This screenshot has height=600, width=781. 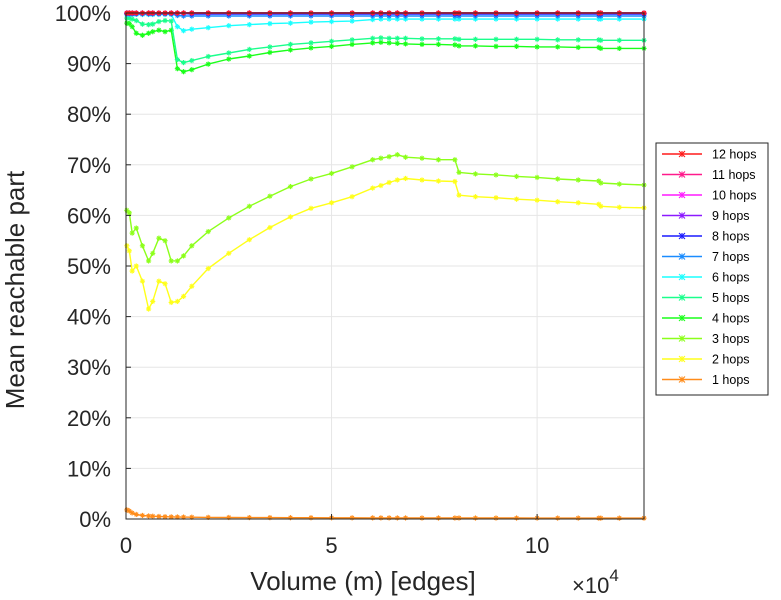 I want to click on y-tick-label: 0%, so click(x=95, y=519).